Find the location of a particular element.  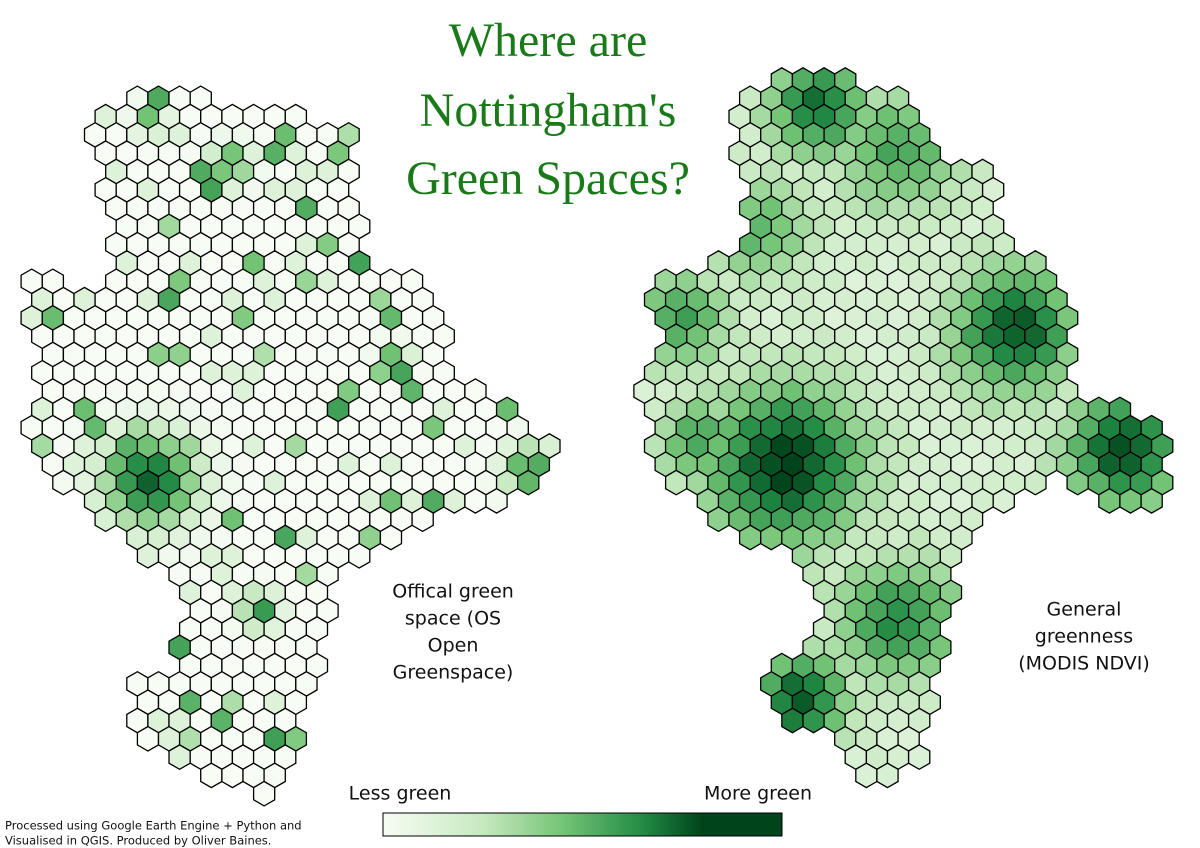

caption: General is located at coordinates (1084, 610).